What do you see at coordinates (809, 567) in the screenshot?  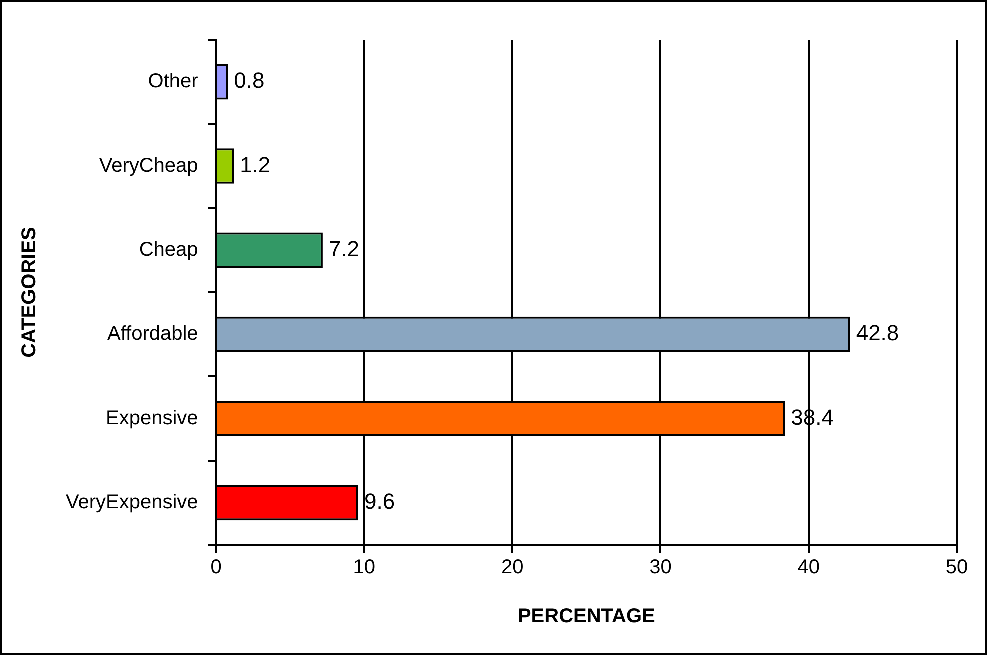 I see `x-tick-label: 40` at bounding box center [809, 567].